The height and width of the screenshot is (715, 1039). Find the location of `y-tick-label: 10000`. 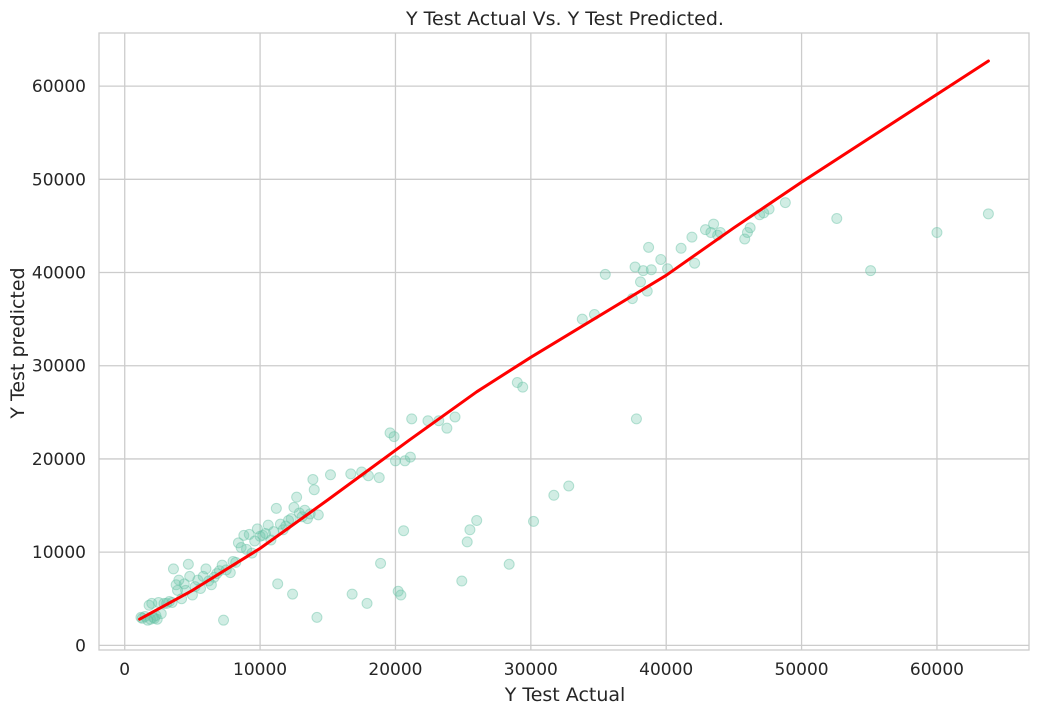

y-tick-label: 10000 is located at coordinates (59, 553).